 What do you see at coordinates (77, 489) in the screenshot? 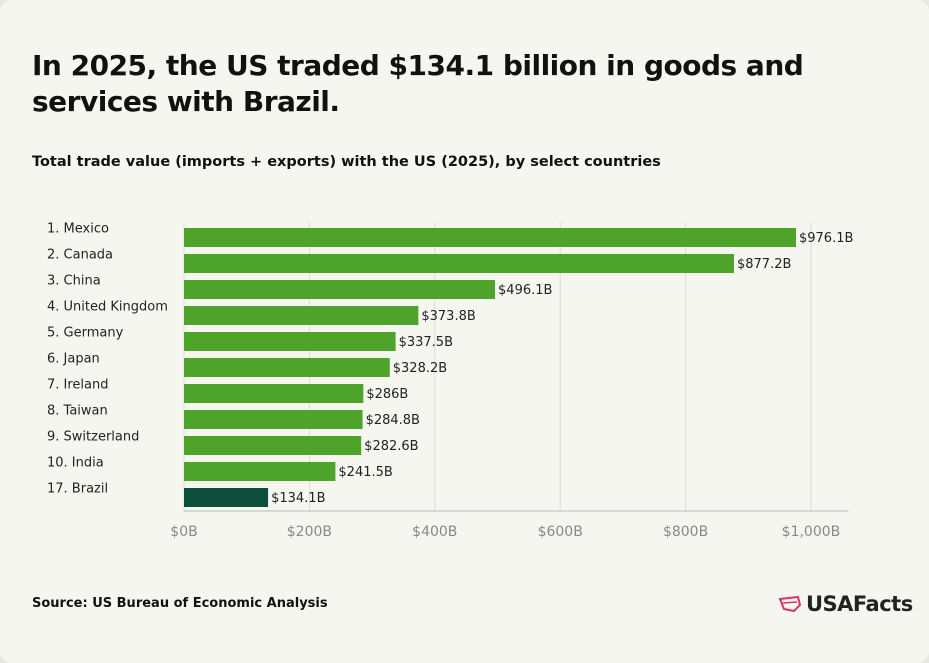
I see `category-label: 17. Brazil` at bounding box center [77, 489].